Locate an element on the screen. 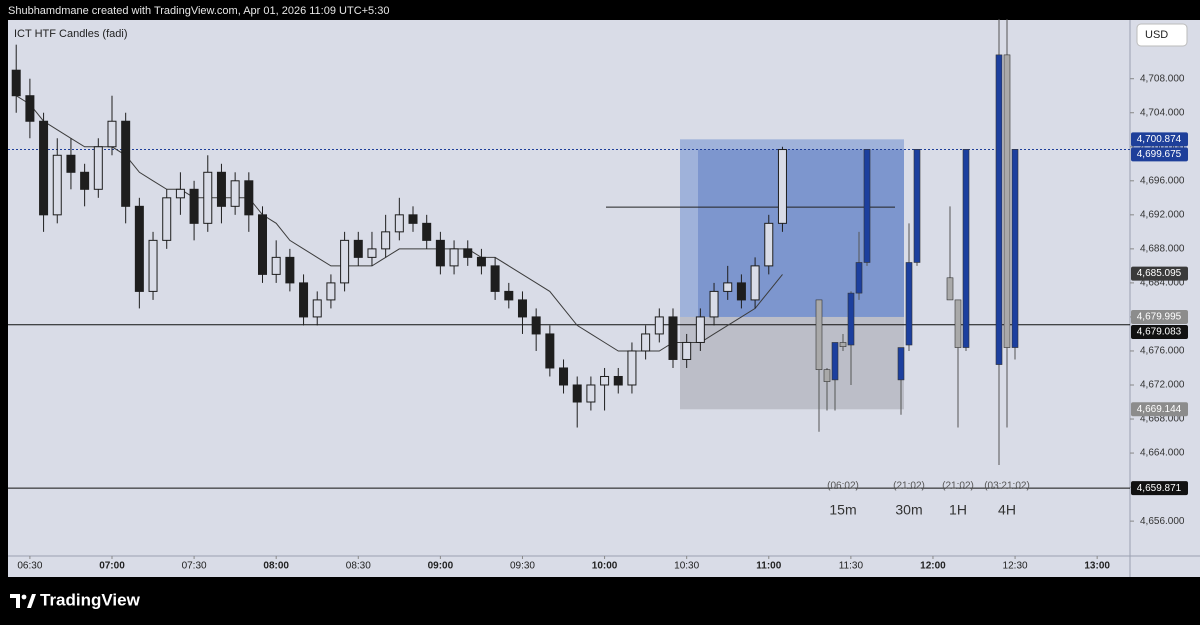 The width and height of the screenshot is (1200, 625). x-tick-label: 06:30 is located at coordinates (29, 566).